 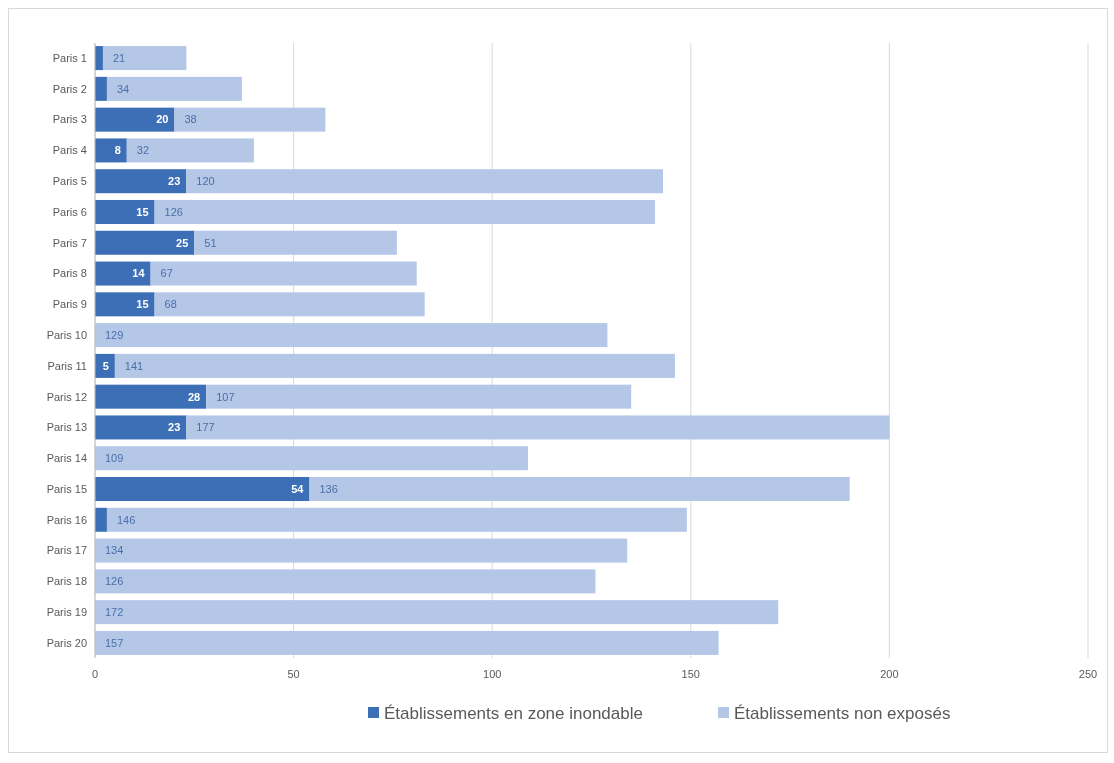 I want to click on y-tick-label: Paris 17, so click(x=66, y=550).